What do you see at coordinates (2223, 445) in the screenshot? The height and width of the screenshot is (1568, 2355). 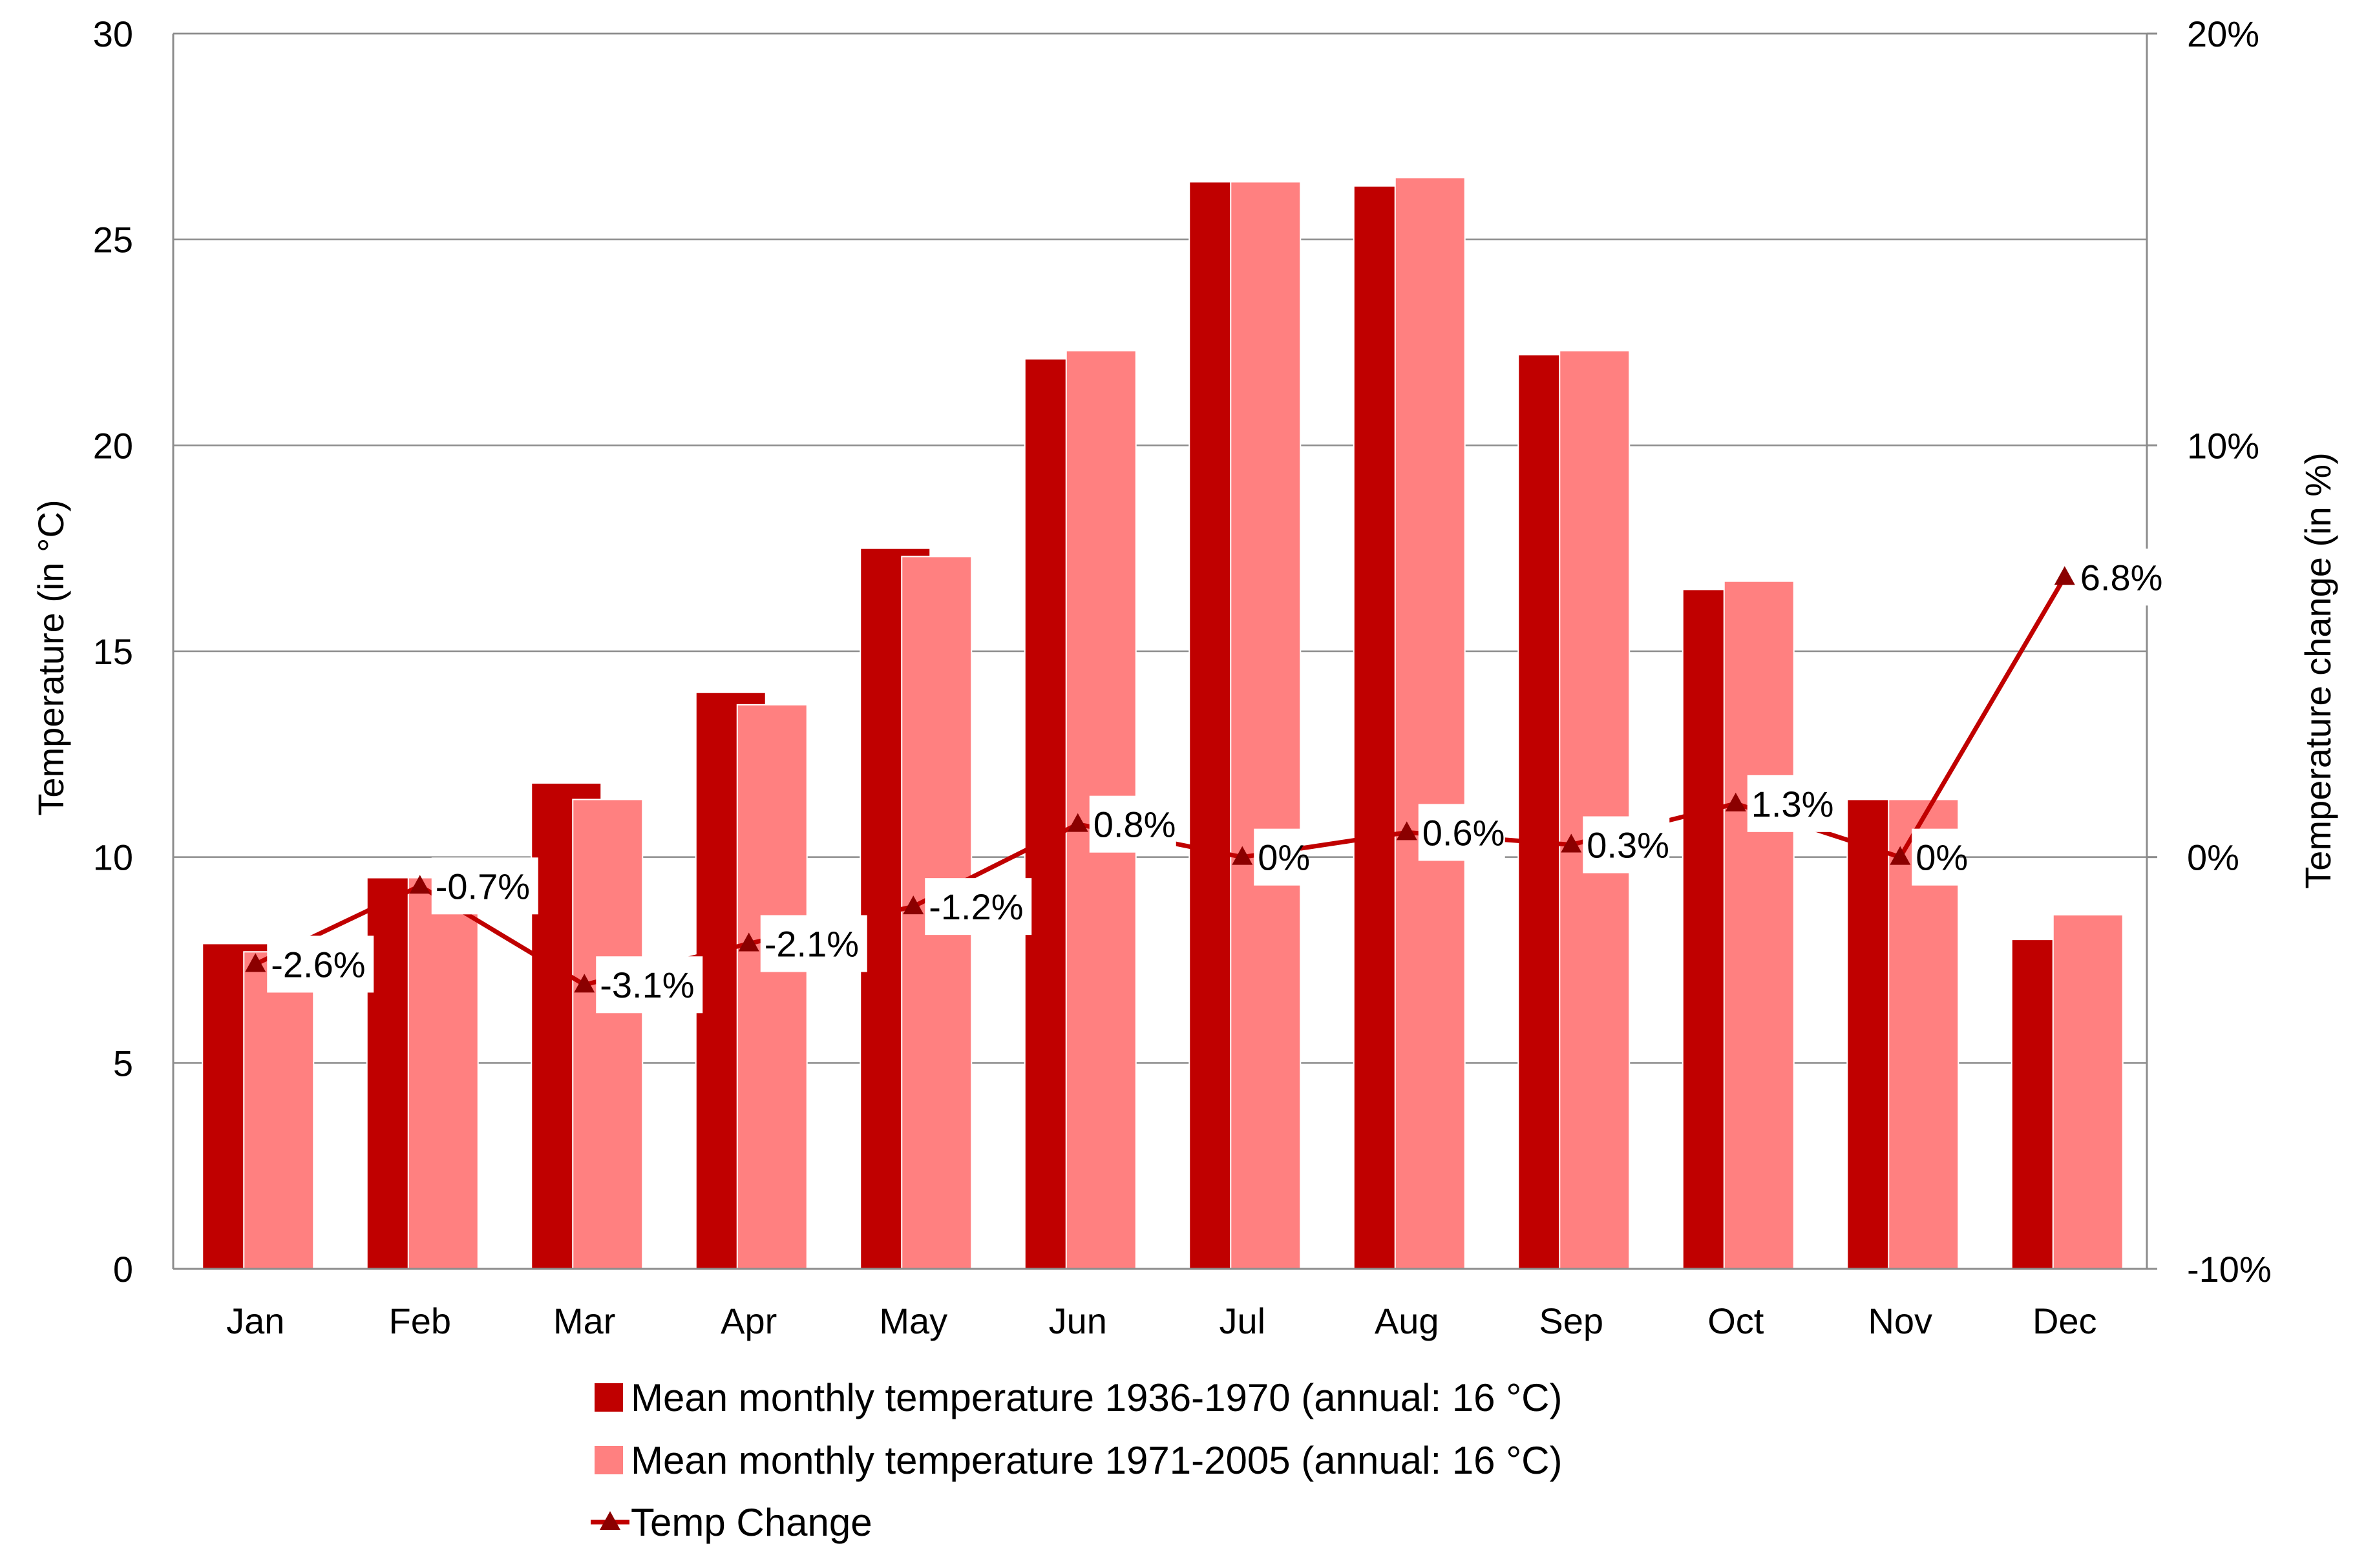 I see `y-right-tick-label: 10%` at bounding box center [2223, 445].